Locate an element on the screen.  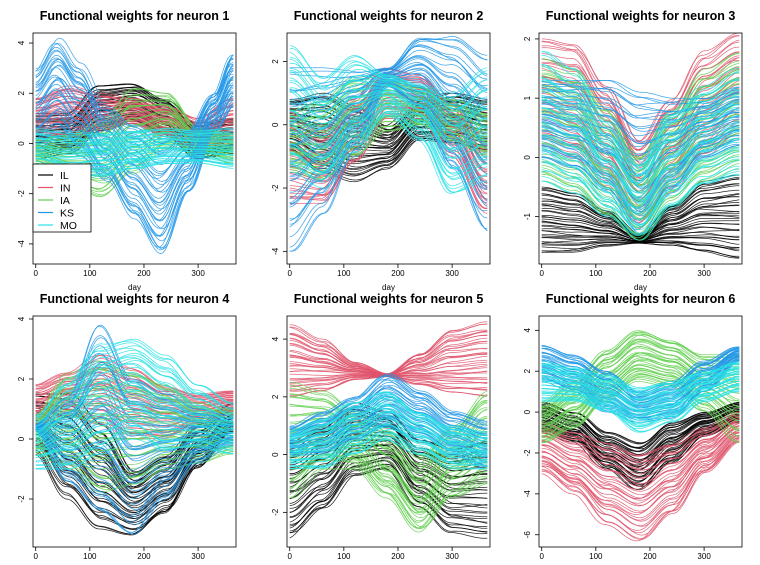
y-tick-label: 4 is located at coordinates (275, 338).